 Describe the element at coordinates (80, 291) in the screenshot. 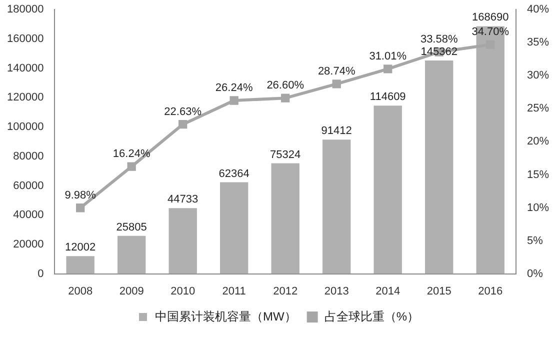

I see `x-tick-label: 2008` at that location.